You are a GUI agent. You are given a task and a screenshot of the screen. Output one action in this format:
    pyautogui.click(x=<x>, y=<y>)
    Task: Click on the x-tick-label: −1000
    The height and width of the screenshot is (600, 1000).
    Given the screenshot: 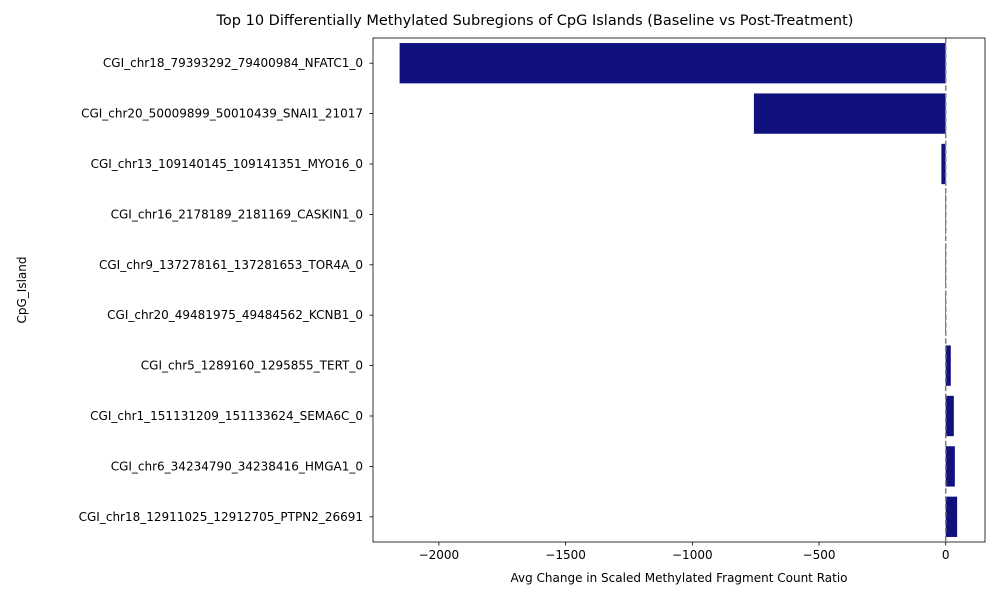 What is the action you would take?
    pyautogui.click(x=692, y=555)
    